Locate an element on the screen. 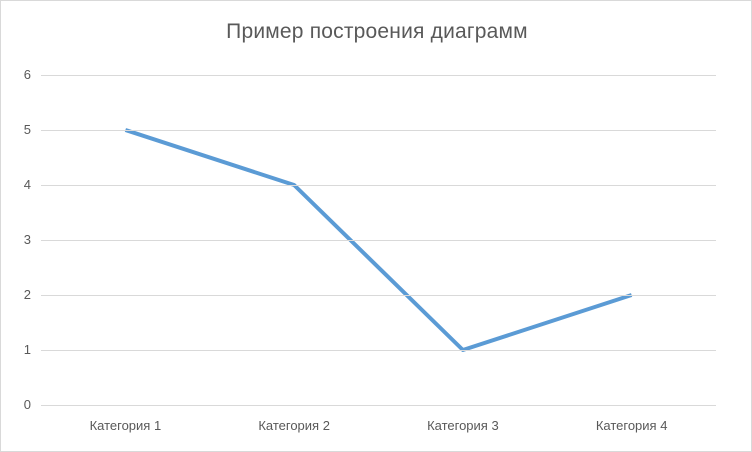 The height and width of the screenshot is (452, 752). x-tick-label: Категория 3 is located at coordinates (463, 425).